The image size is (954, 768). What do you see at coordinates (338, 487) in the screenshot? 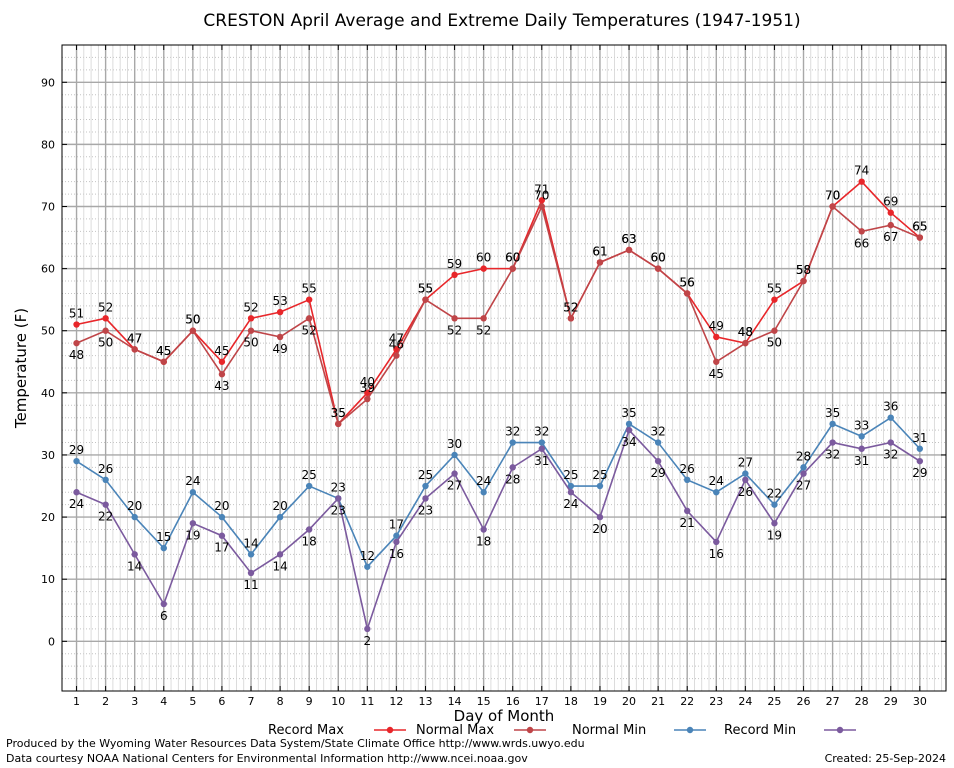
I see `data-label: 23` at bounding box center [338, 487].